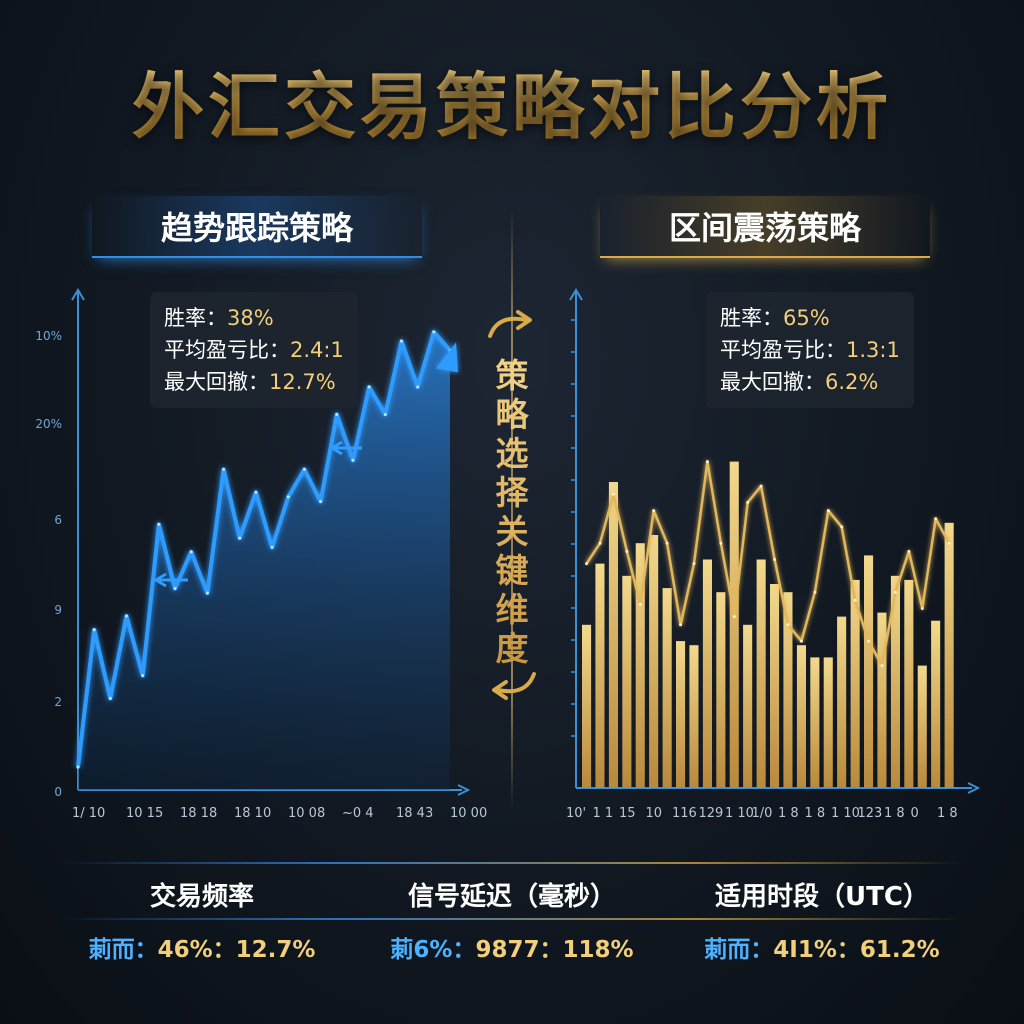  Describe the element at coordinates (512, 919) in the screenshot. I see `footer-divider-middle` at that location.